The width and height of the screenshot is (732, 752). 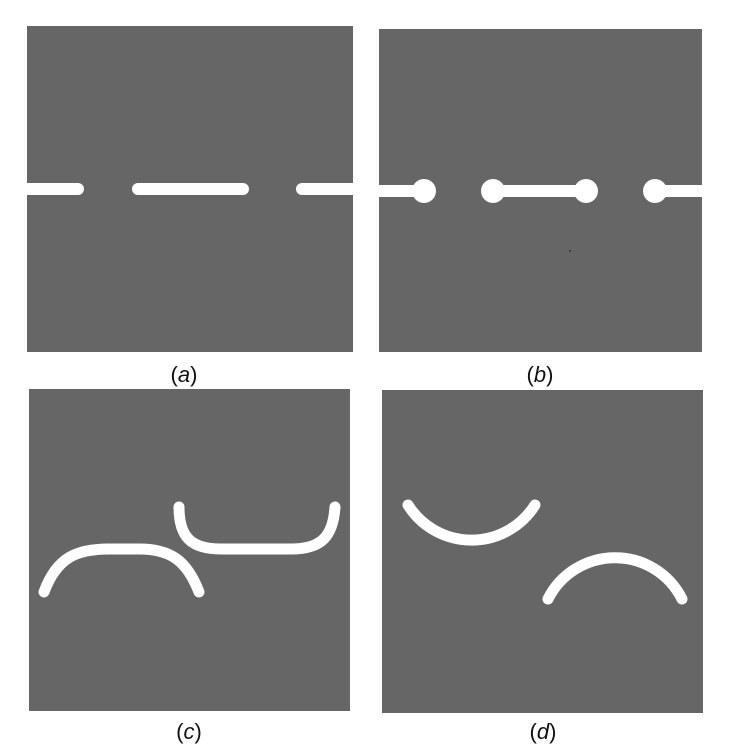 What do you see at coordinates (471, 522) in the screenshot?
I see `panel-d-cup-arc-slit` at bounding box center [471, 522].